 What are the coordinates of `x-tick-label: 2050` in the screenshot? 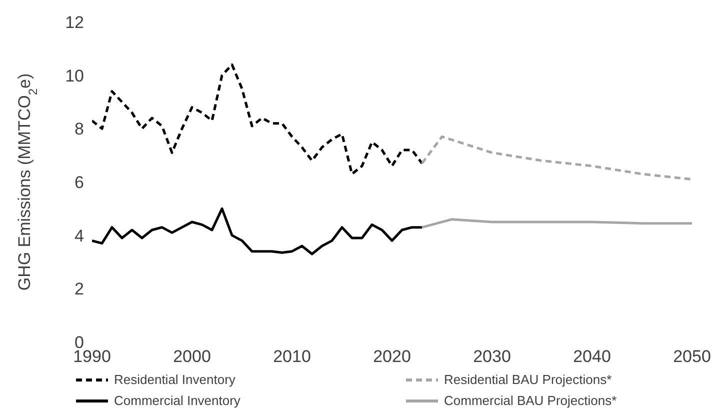 It's located at (692, 356).